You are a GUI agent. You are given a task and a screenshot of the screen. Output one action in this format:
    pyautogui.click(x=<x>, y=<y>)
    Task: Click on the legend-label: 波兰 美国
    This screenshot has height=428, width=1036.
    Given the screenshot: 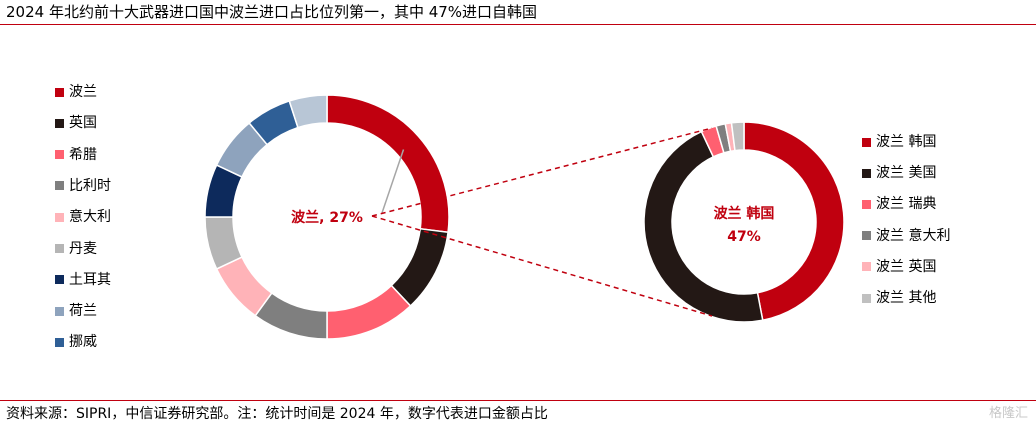 What is the action you would take?
    pyautogui.click(x=906, y=173)
    